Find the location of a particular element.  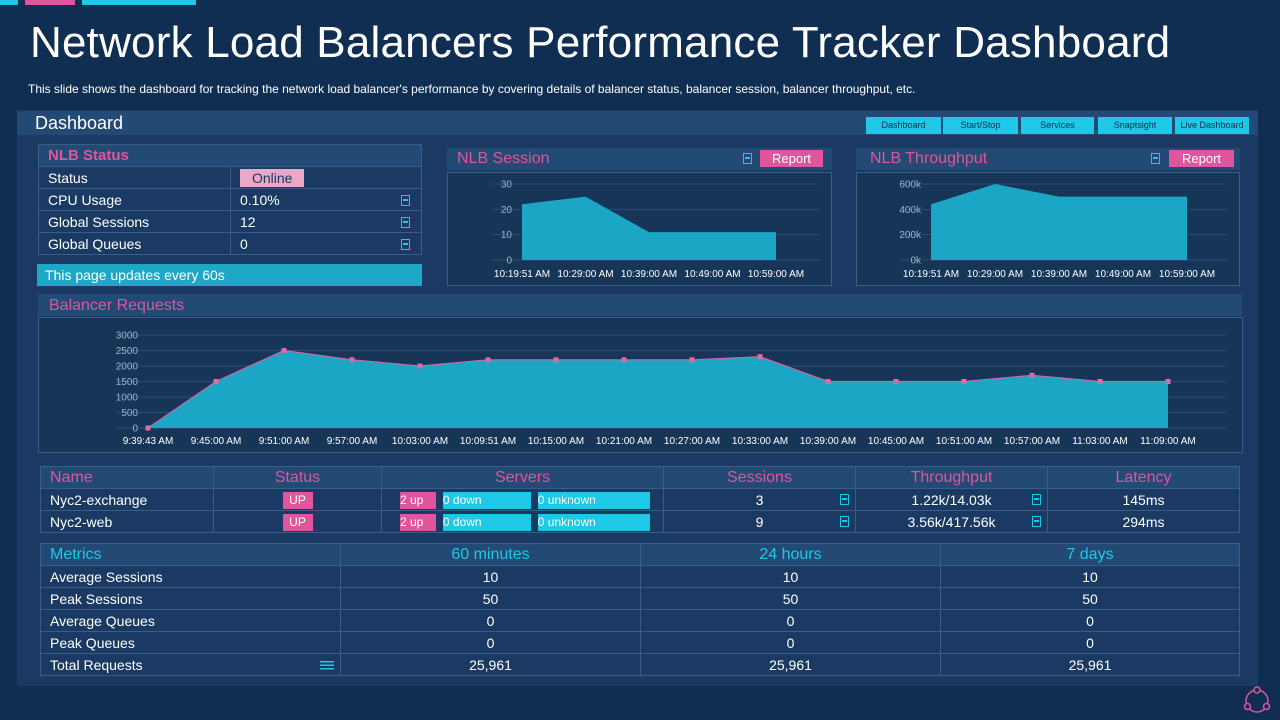

server-name: Nyc2-exchange is located at coordinates (127, 499).